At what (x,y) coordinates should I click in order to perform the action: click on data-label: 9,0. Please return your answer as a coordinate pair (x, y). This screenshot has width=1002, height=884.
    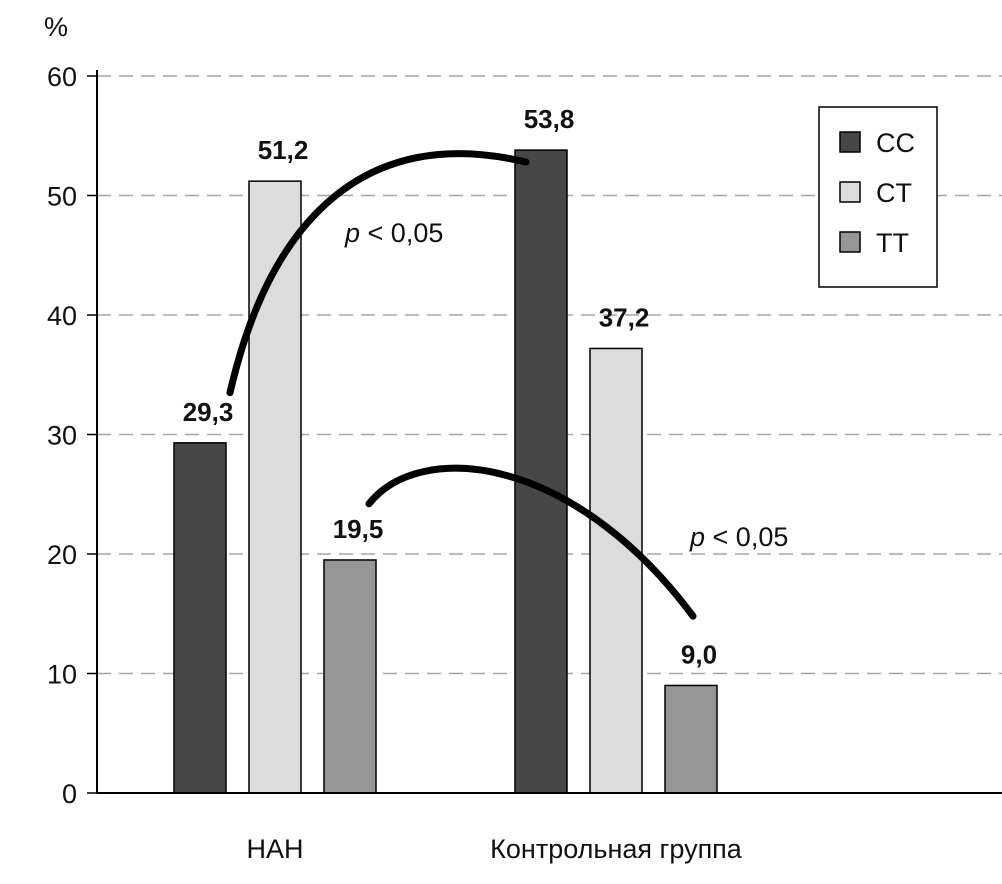
    Looking at the image, I should click on (699, 654).